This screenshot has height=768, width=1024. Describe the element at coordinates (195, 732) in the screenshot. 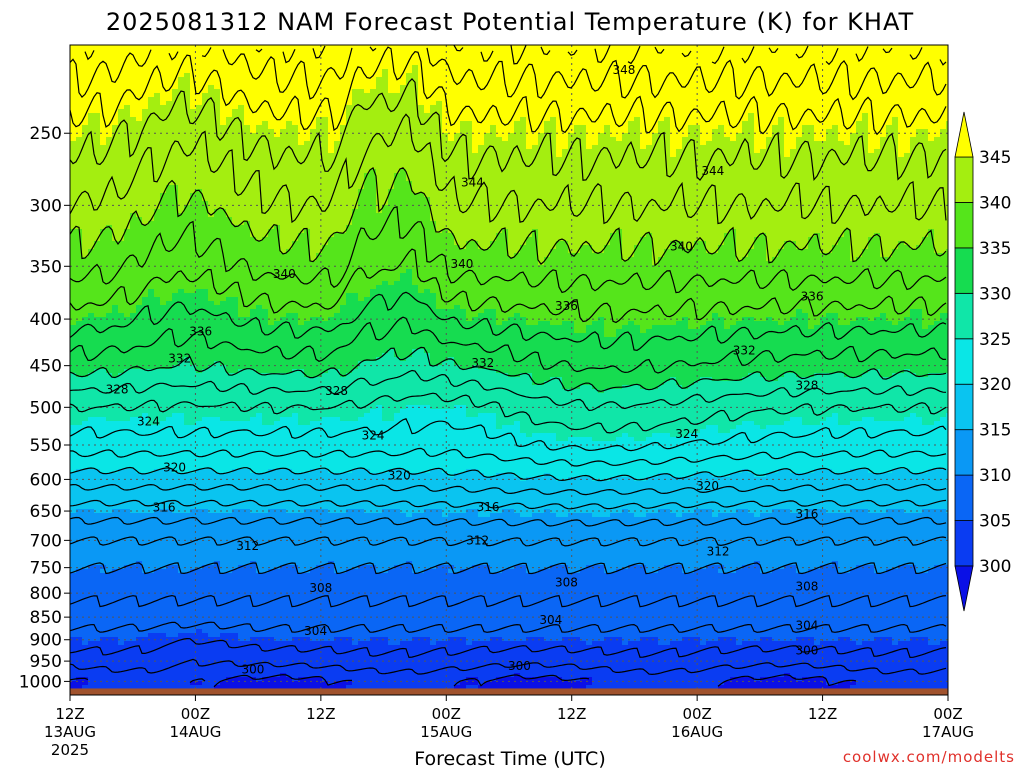

I see `x-tick-label: 14AUG` at that location.